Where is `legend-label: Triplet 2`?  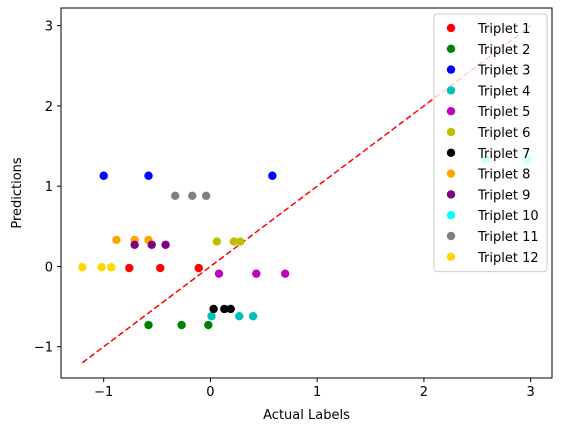 legend-label: Triplet 2 is located at coordinates (503, 50).